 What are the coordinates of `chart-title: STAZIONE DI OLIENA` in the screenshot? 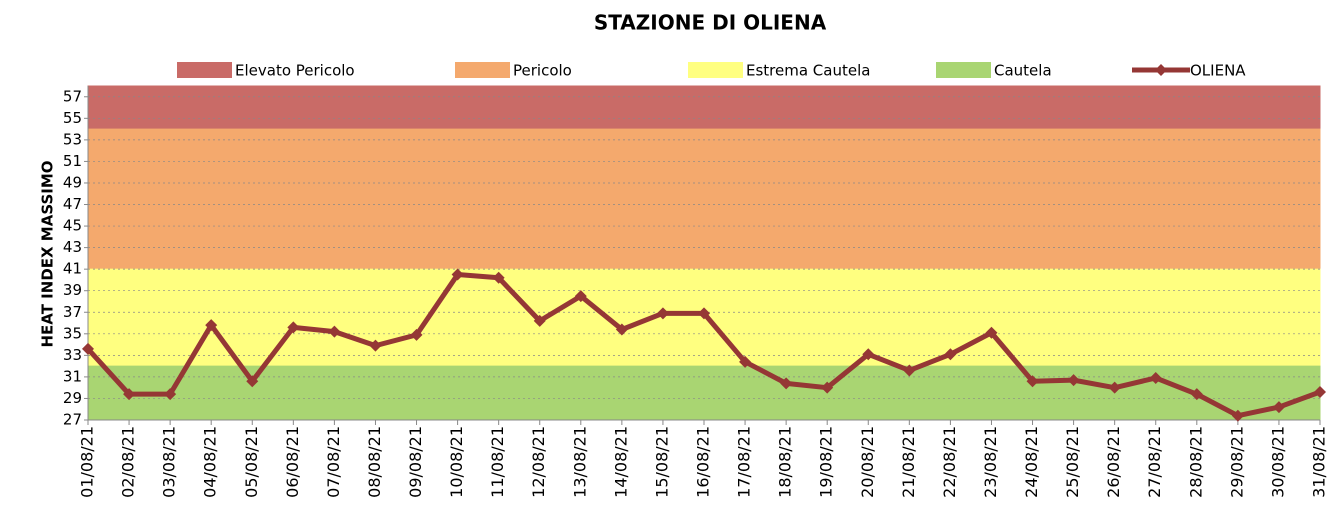 It's located at (710, 23).